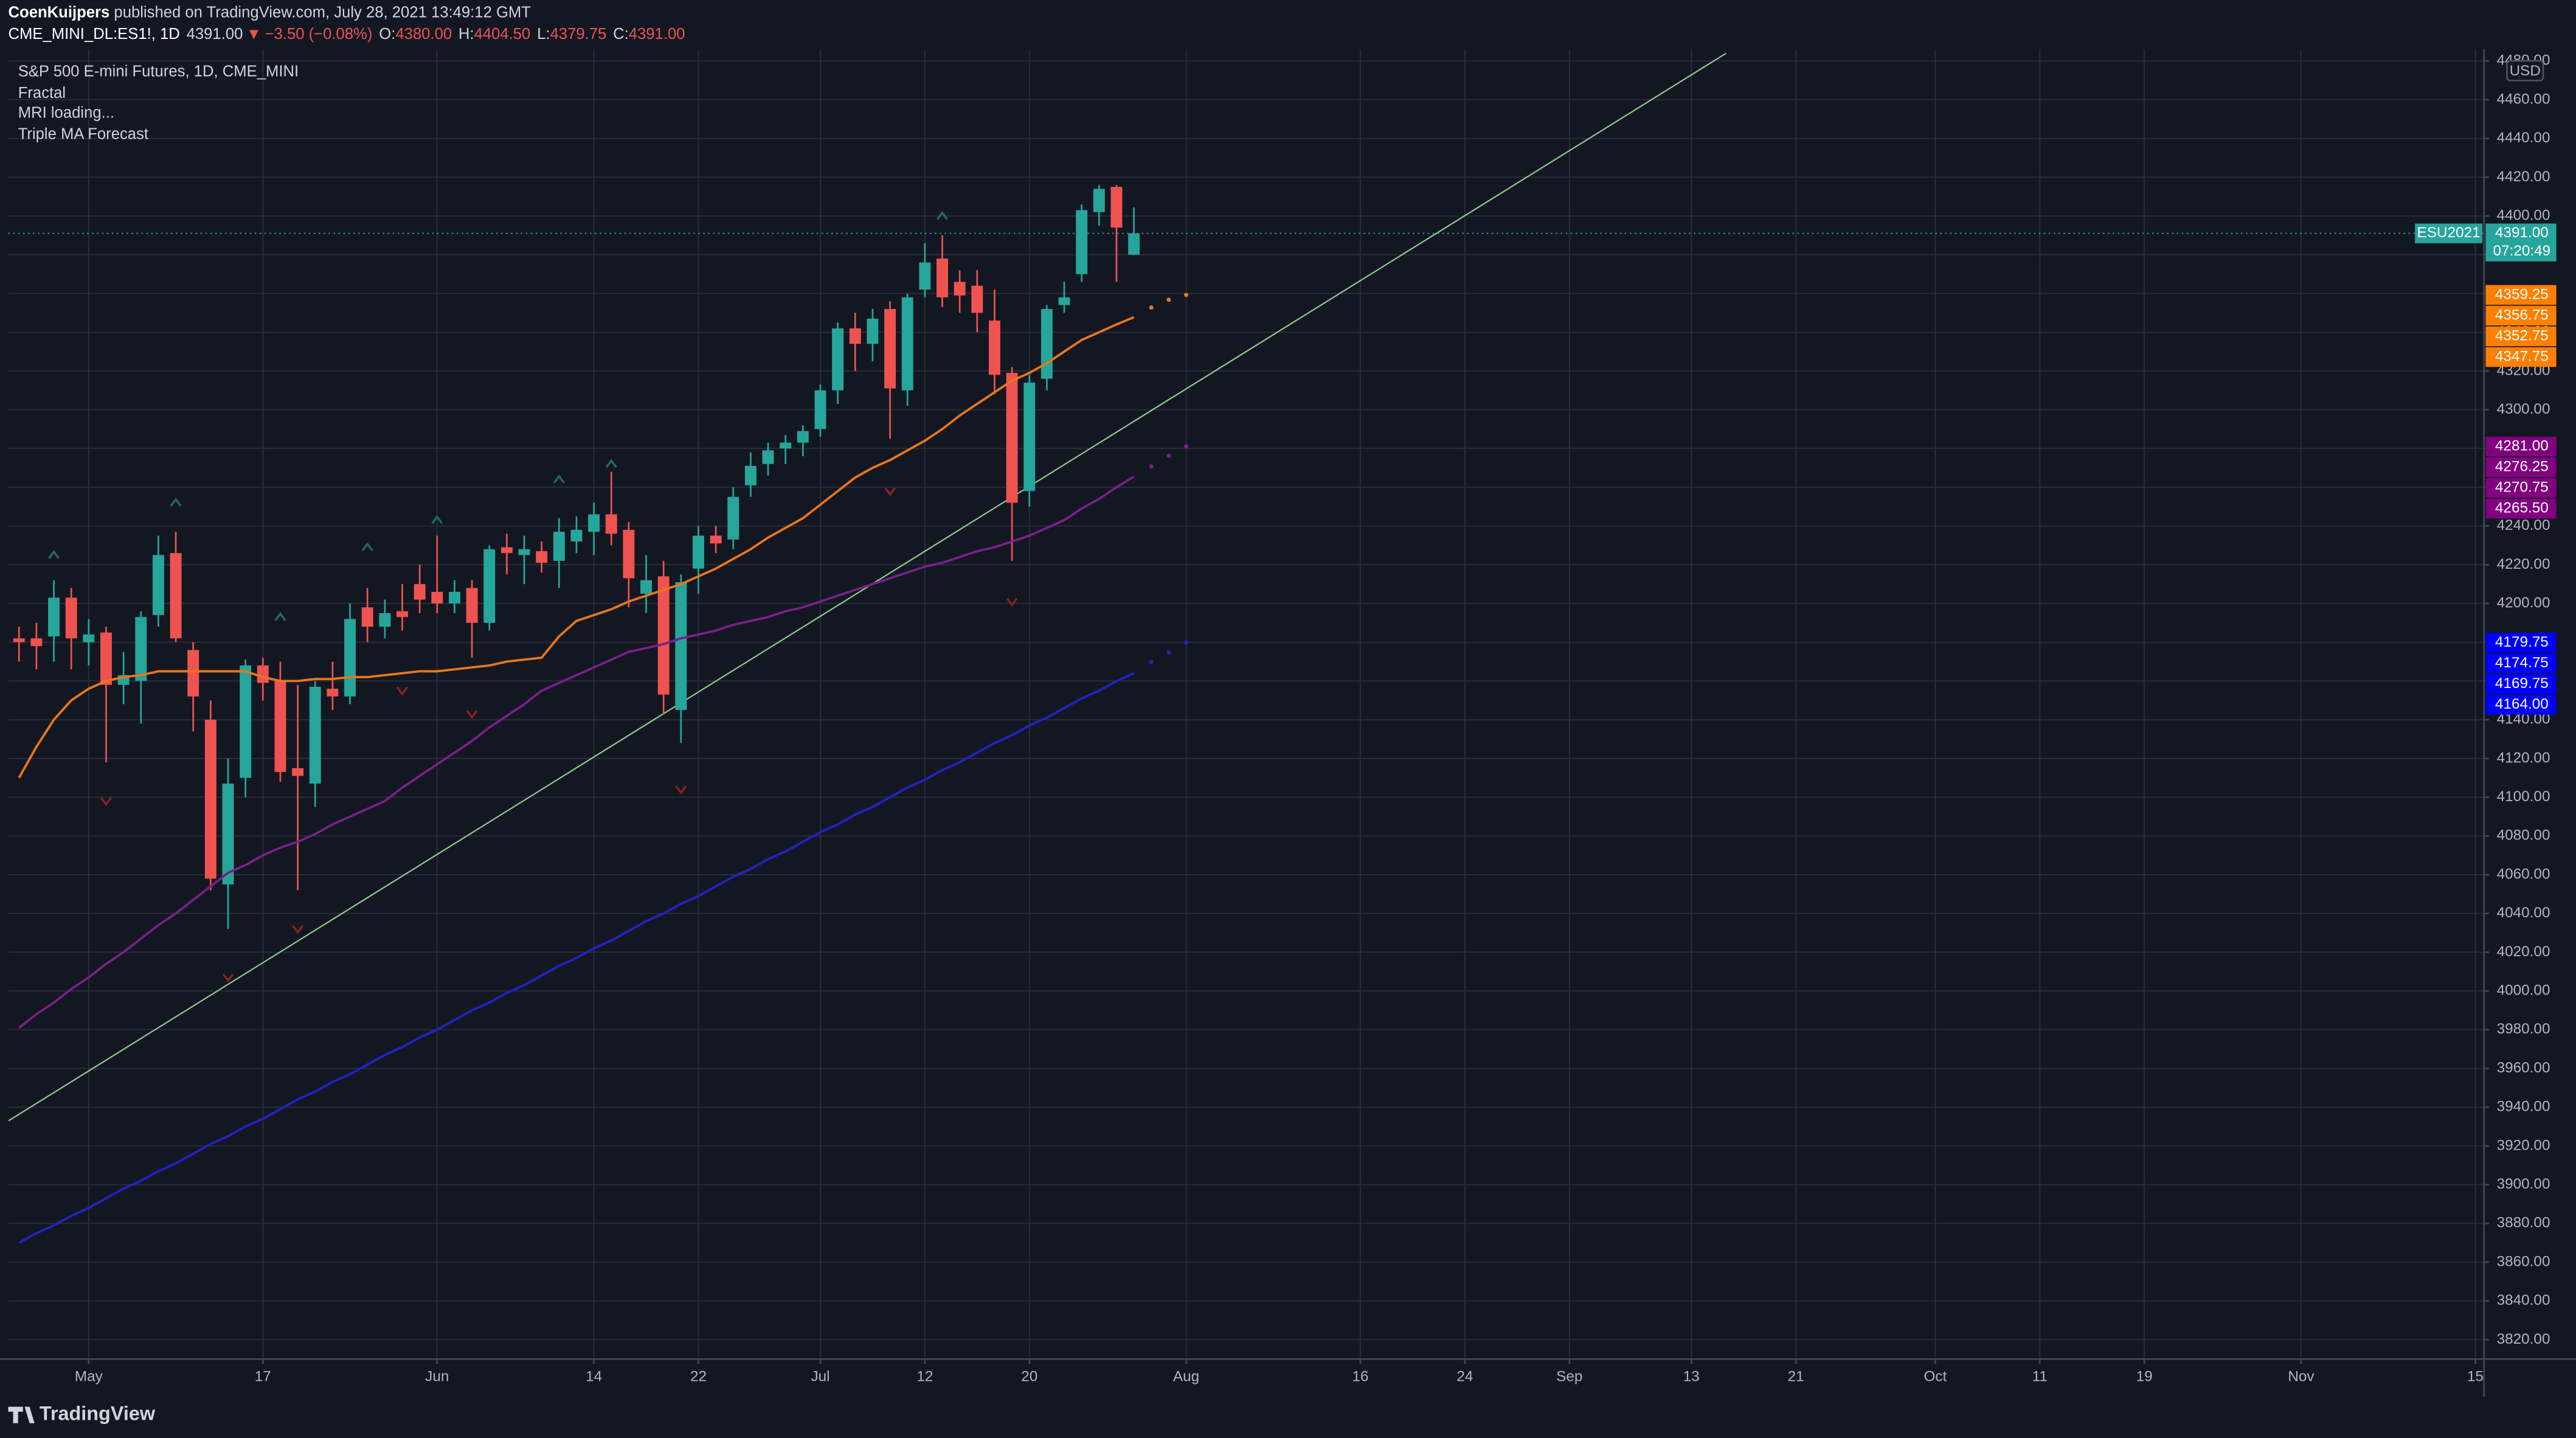 This screenshot has height=1438, width=2576. What do you see at coordinates (2523, 564) in the screenshot?
I see `y-tick-label: 4220.00` at bounding box center [2523, 564].